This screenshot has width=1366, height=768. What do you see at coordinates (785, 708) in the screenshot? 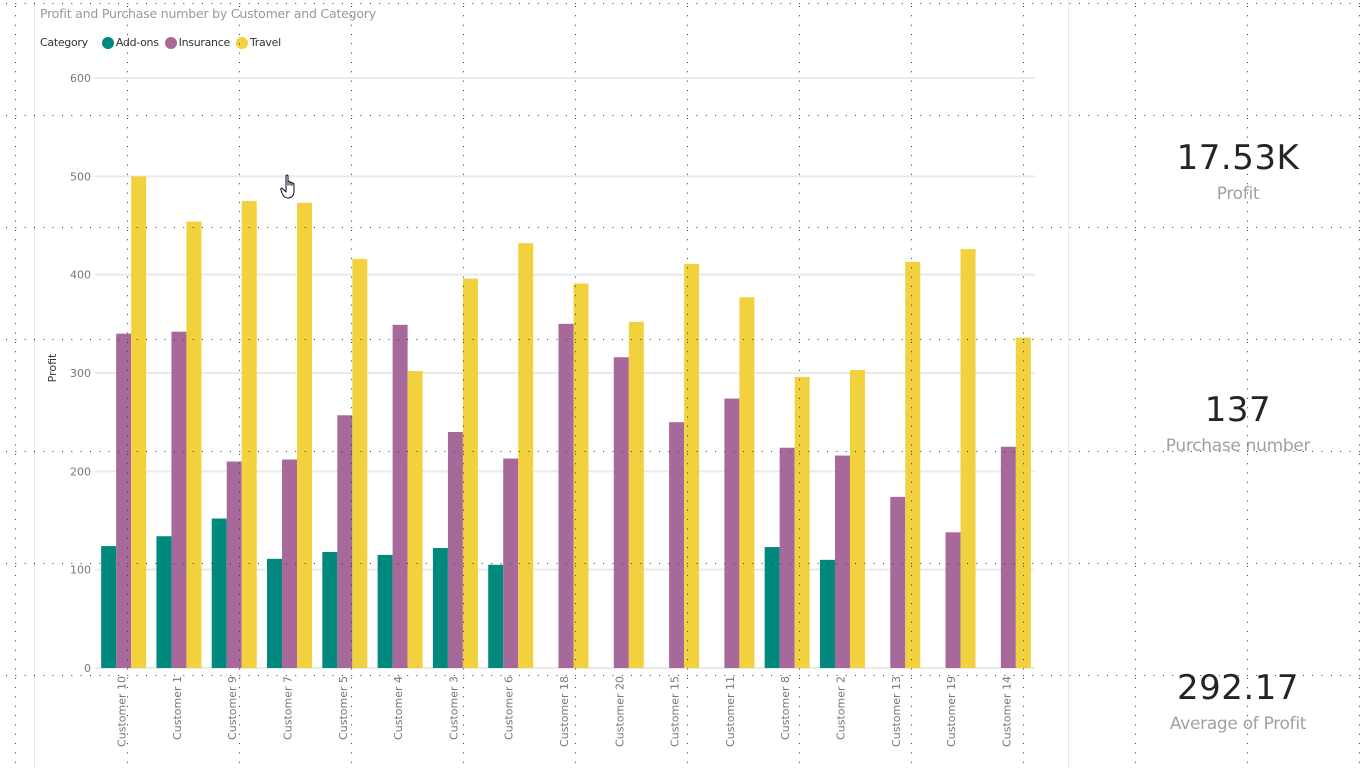
I see `x-tick-label: Customer 8` at bounding box center [785, 708].